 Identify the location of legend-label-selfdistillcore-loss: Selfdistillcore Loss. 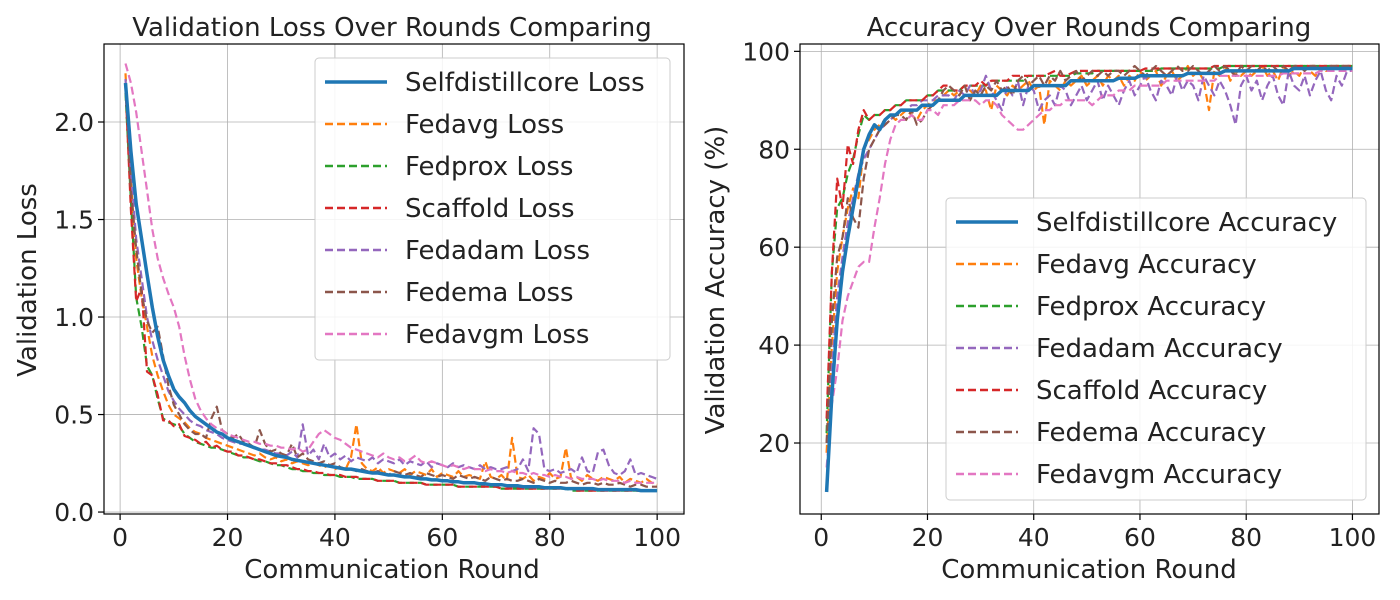
(525, 83).